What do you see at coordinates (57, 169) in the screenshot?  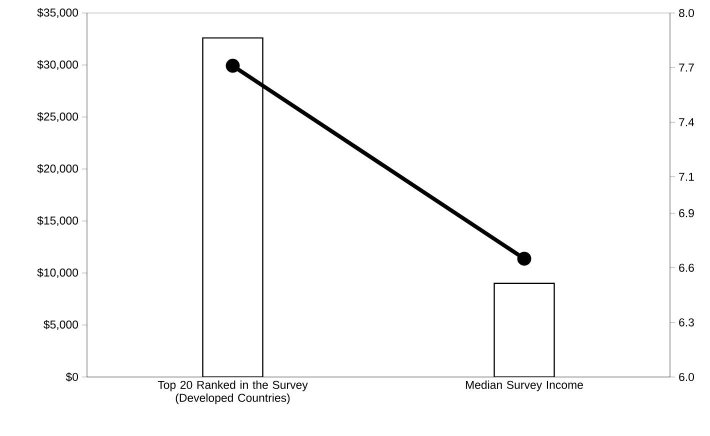 I see `y-tick-label: $20,000` at bounding box center [57, 169].